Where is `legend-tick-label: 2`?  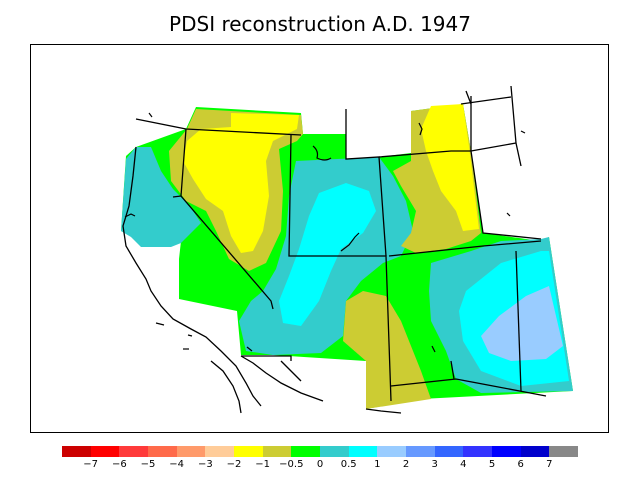 legend-tick-label: 2 is located at coordinates (406, 464).